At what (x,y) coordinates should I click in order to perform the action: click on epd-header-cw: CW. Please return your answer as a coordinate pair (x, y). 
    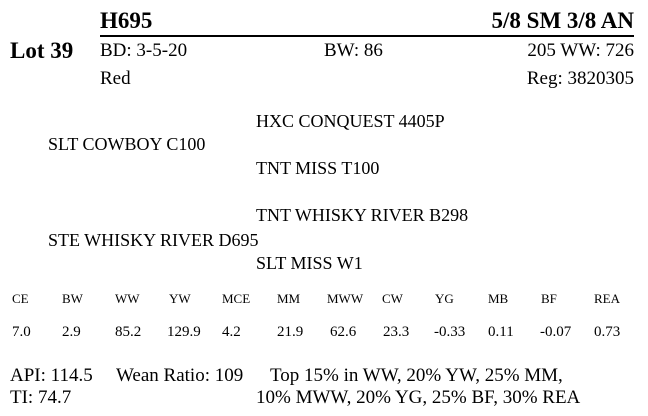
    Looking at the image, I should click on (392, 298).